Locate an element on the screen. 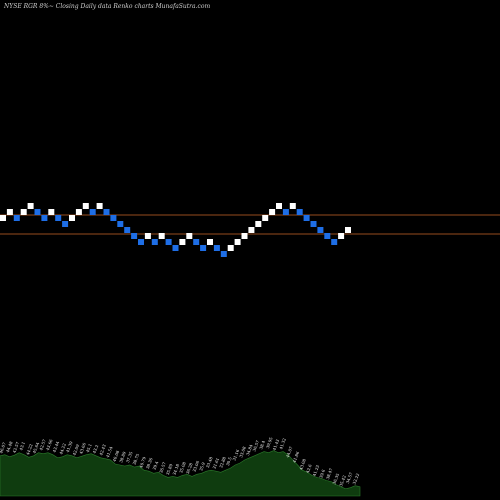  volume-label: 40.79 is located at coordinates (142, 462).